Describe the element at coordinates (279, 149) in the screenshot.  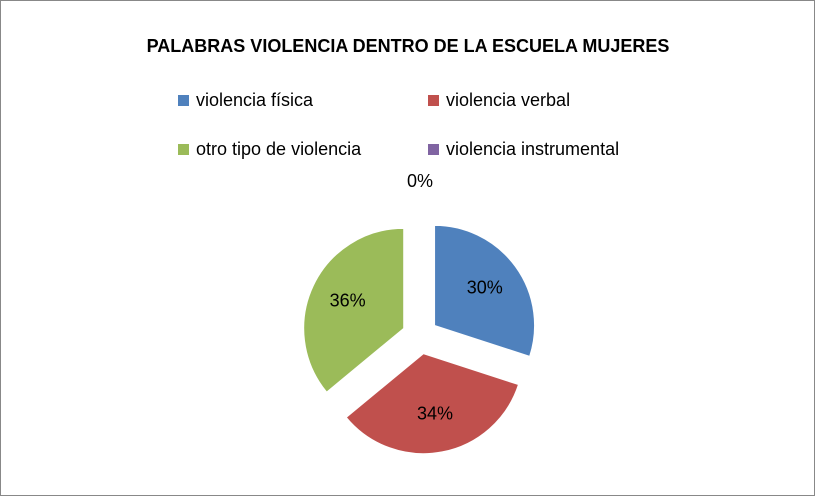
I see `legend-label: otro tipo de violencia` at that location.